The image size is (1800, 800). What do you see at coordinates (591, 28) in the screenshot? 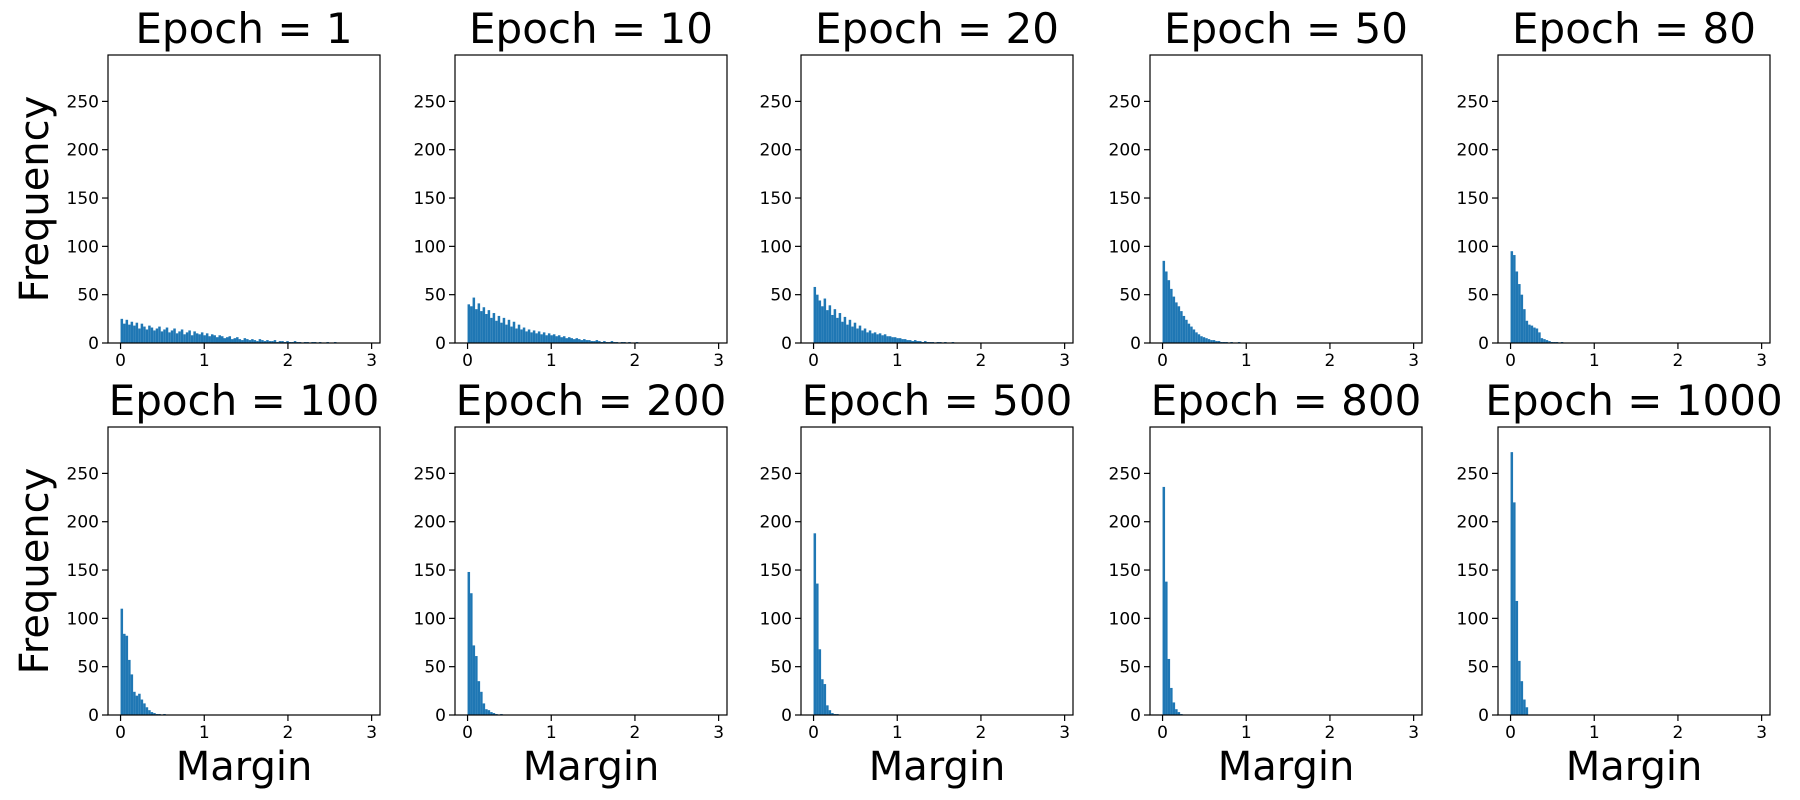
I see `panel-title: Epoch = 10` at bounding box center [591, 28].